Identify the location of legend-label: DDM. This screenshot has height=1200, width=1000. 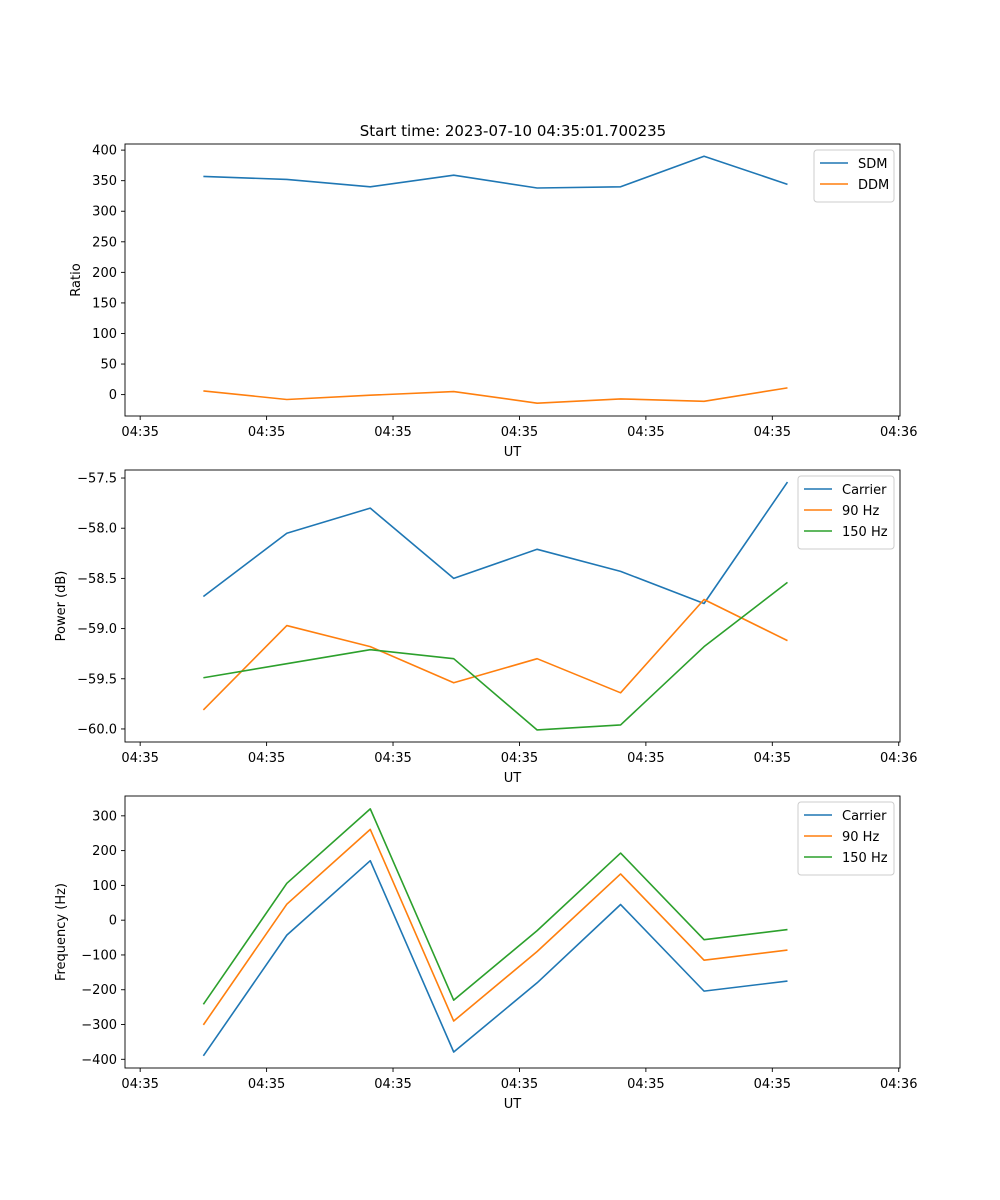
(873, 185).